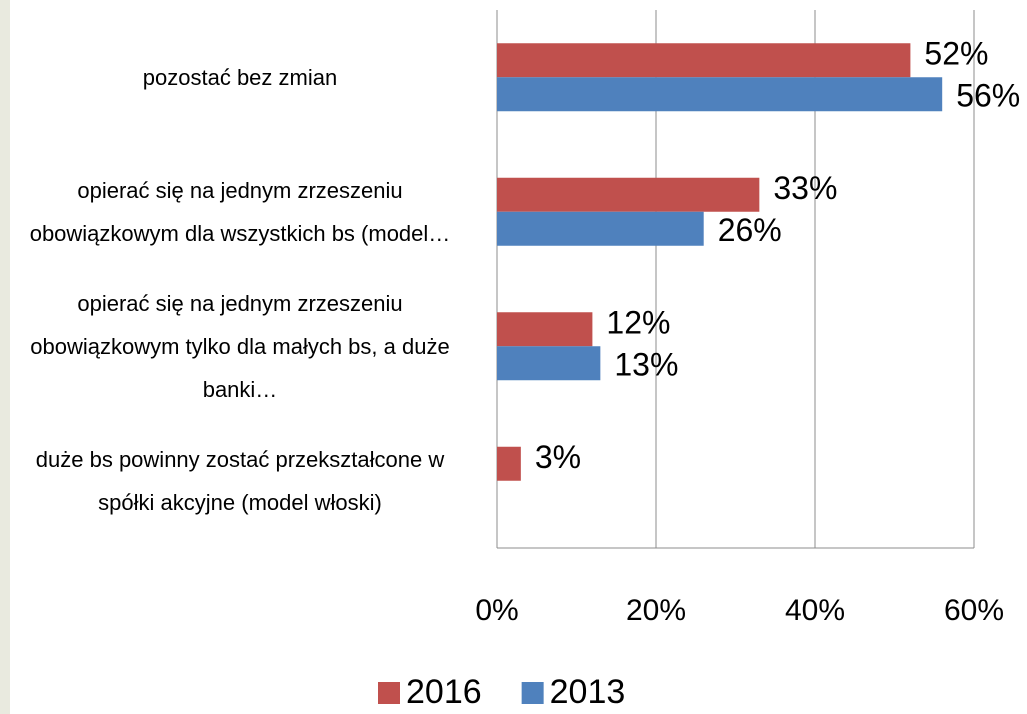  I want to click on value-label: 26%, so click(750, 230).